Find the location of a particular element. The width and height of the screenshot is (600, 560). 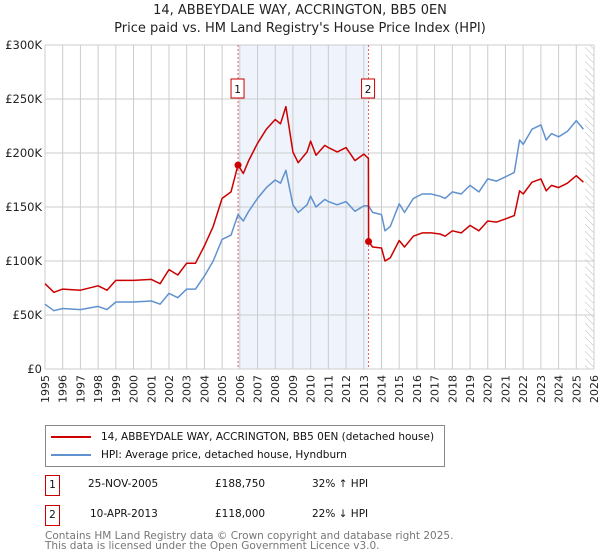

legend-swatch-hpi is located at coordinates (71, 455).